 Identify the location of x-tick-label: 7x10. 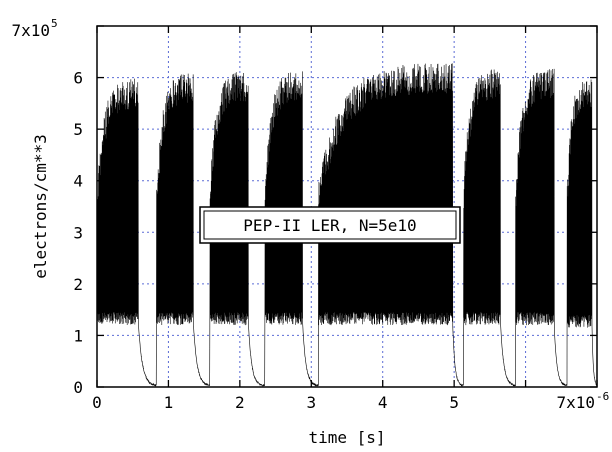
(575, 402).